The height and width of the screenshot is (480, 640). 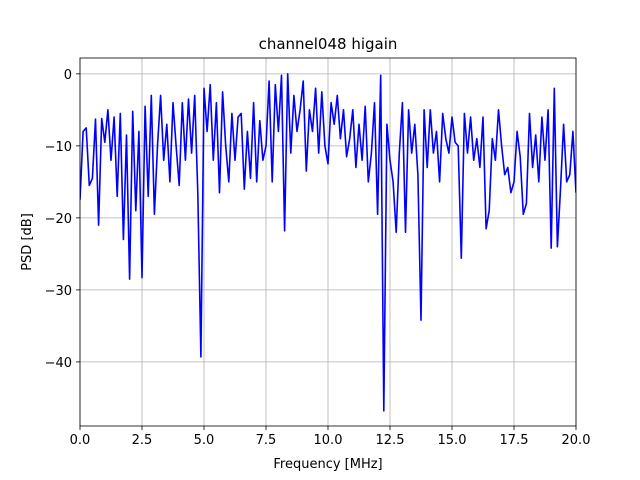 I want to click on x-tick-label: 15.0, so click(x=452, y=440).